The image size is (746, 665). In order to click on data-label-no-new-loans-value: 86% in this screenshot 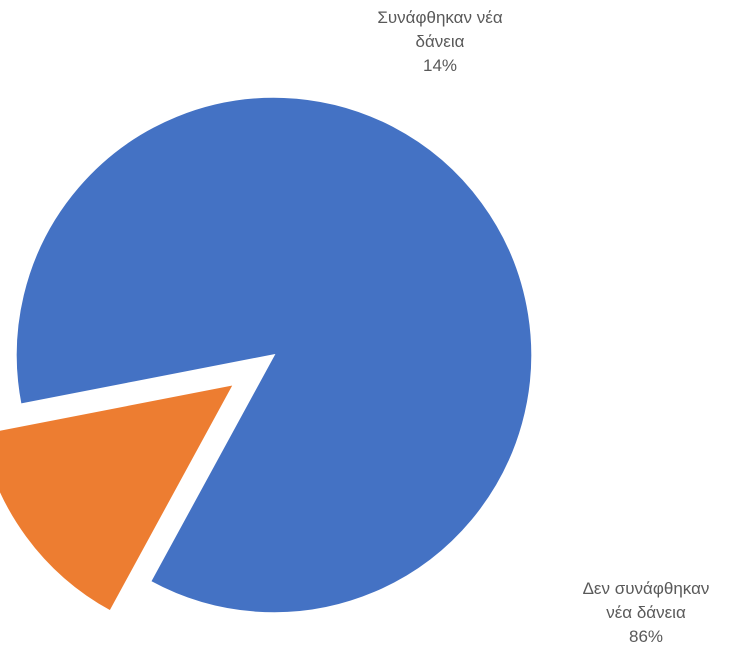, I will do `click(646, 636)`.